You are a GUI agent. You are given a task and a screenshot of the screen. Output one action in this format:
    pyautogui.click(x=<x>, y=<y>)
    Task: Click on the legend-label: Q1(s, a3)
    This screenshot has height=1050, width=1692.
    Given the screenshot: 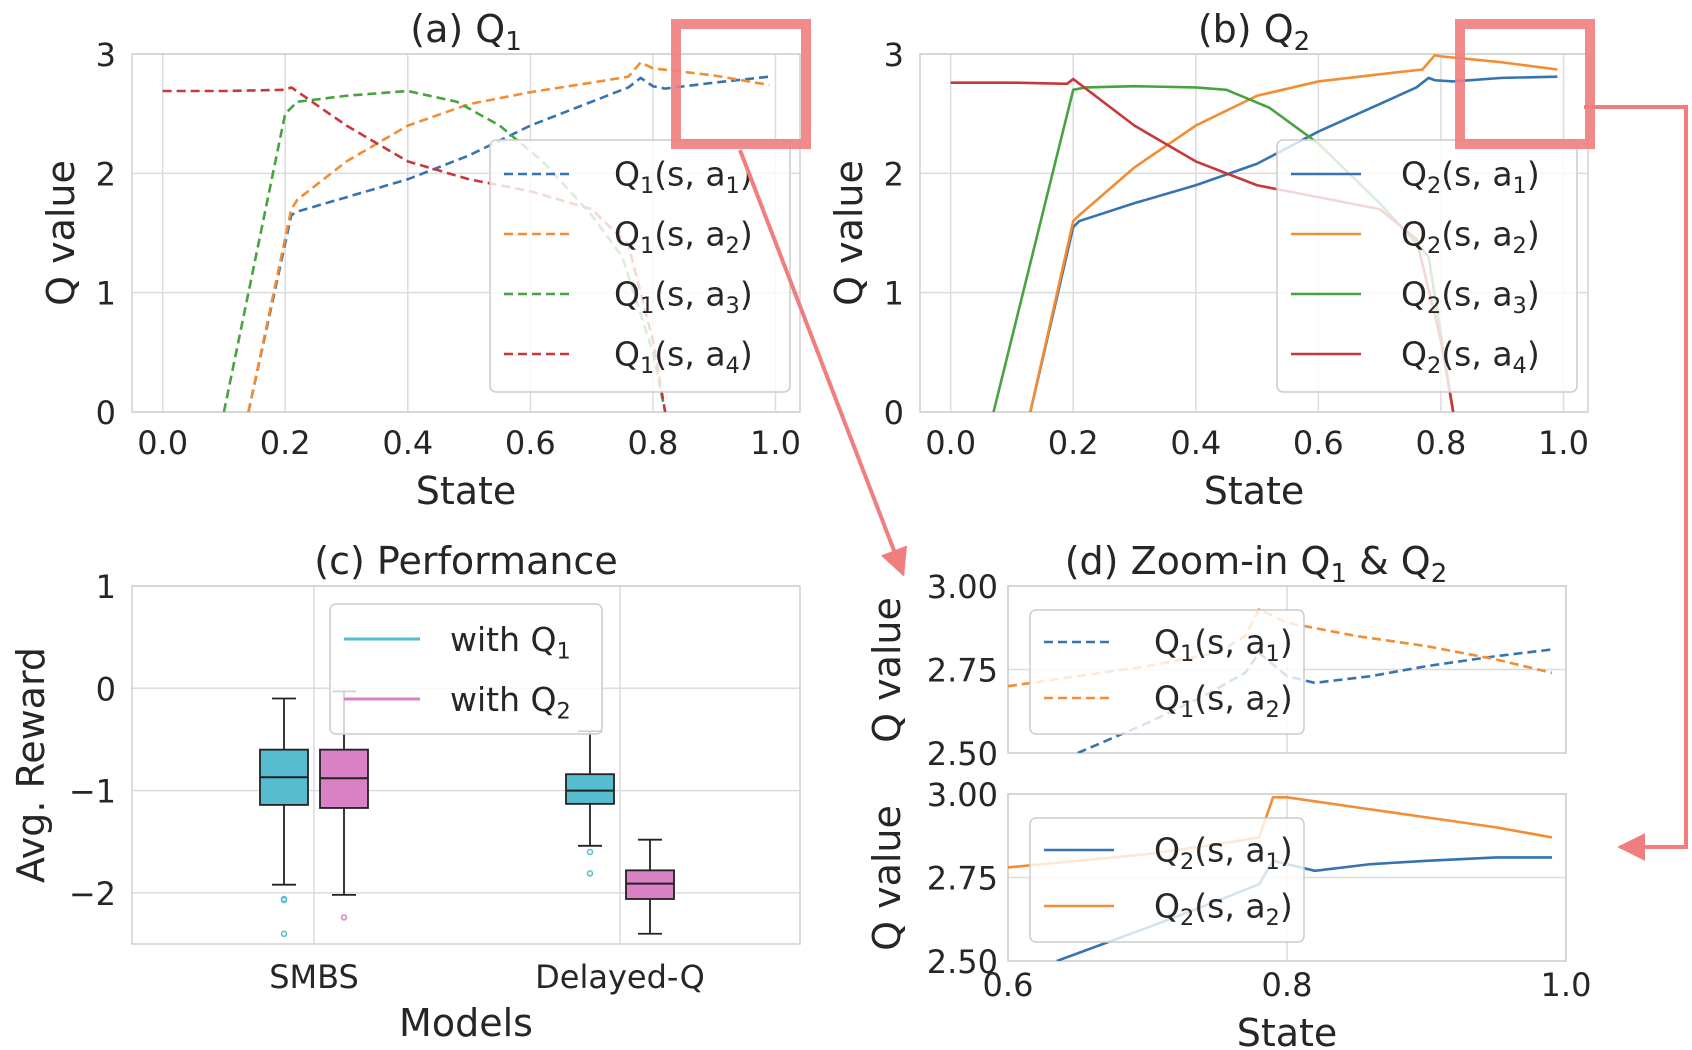 What is the action you would take?
    pyautogui.click(x=683, y=297)
    